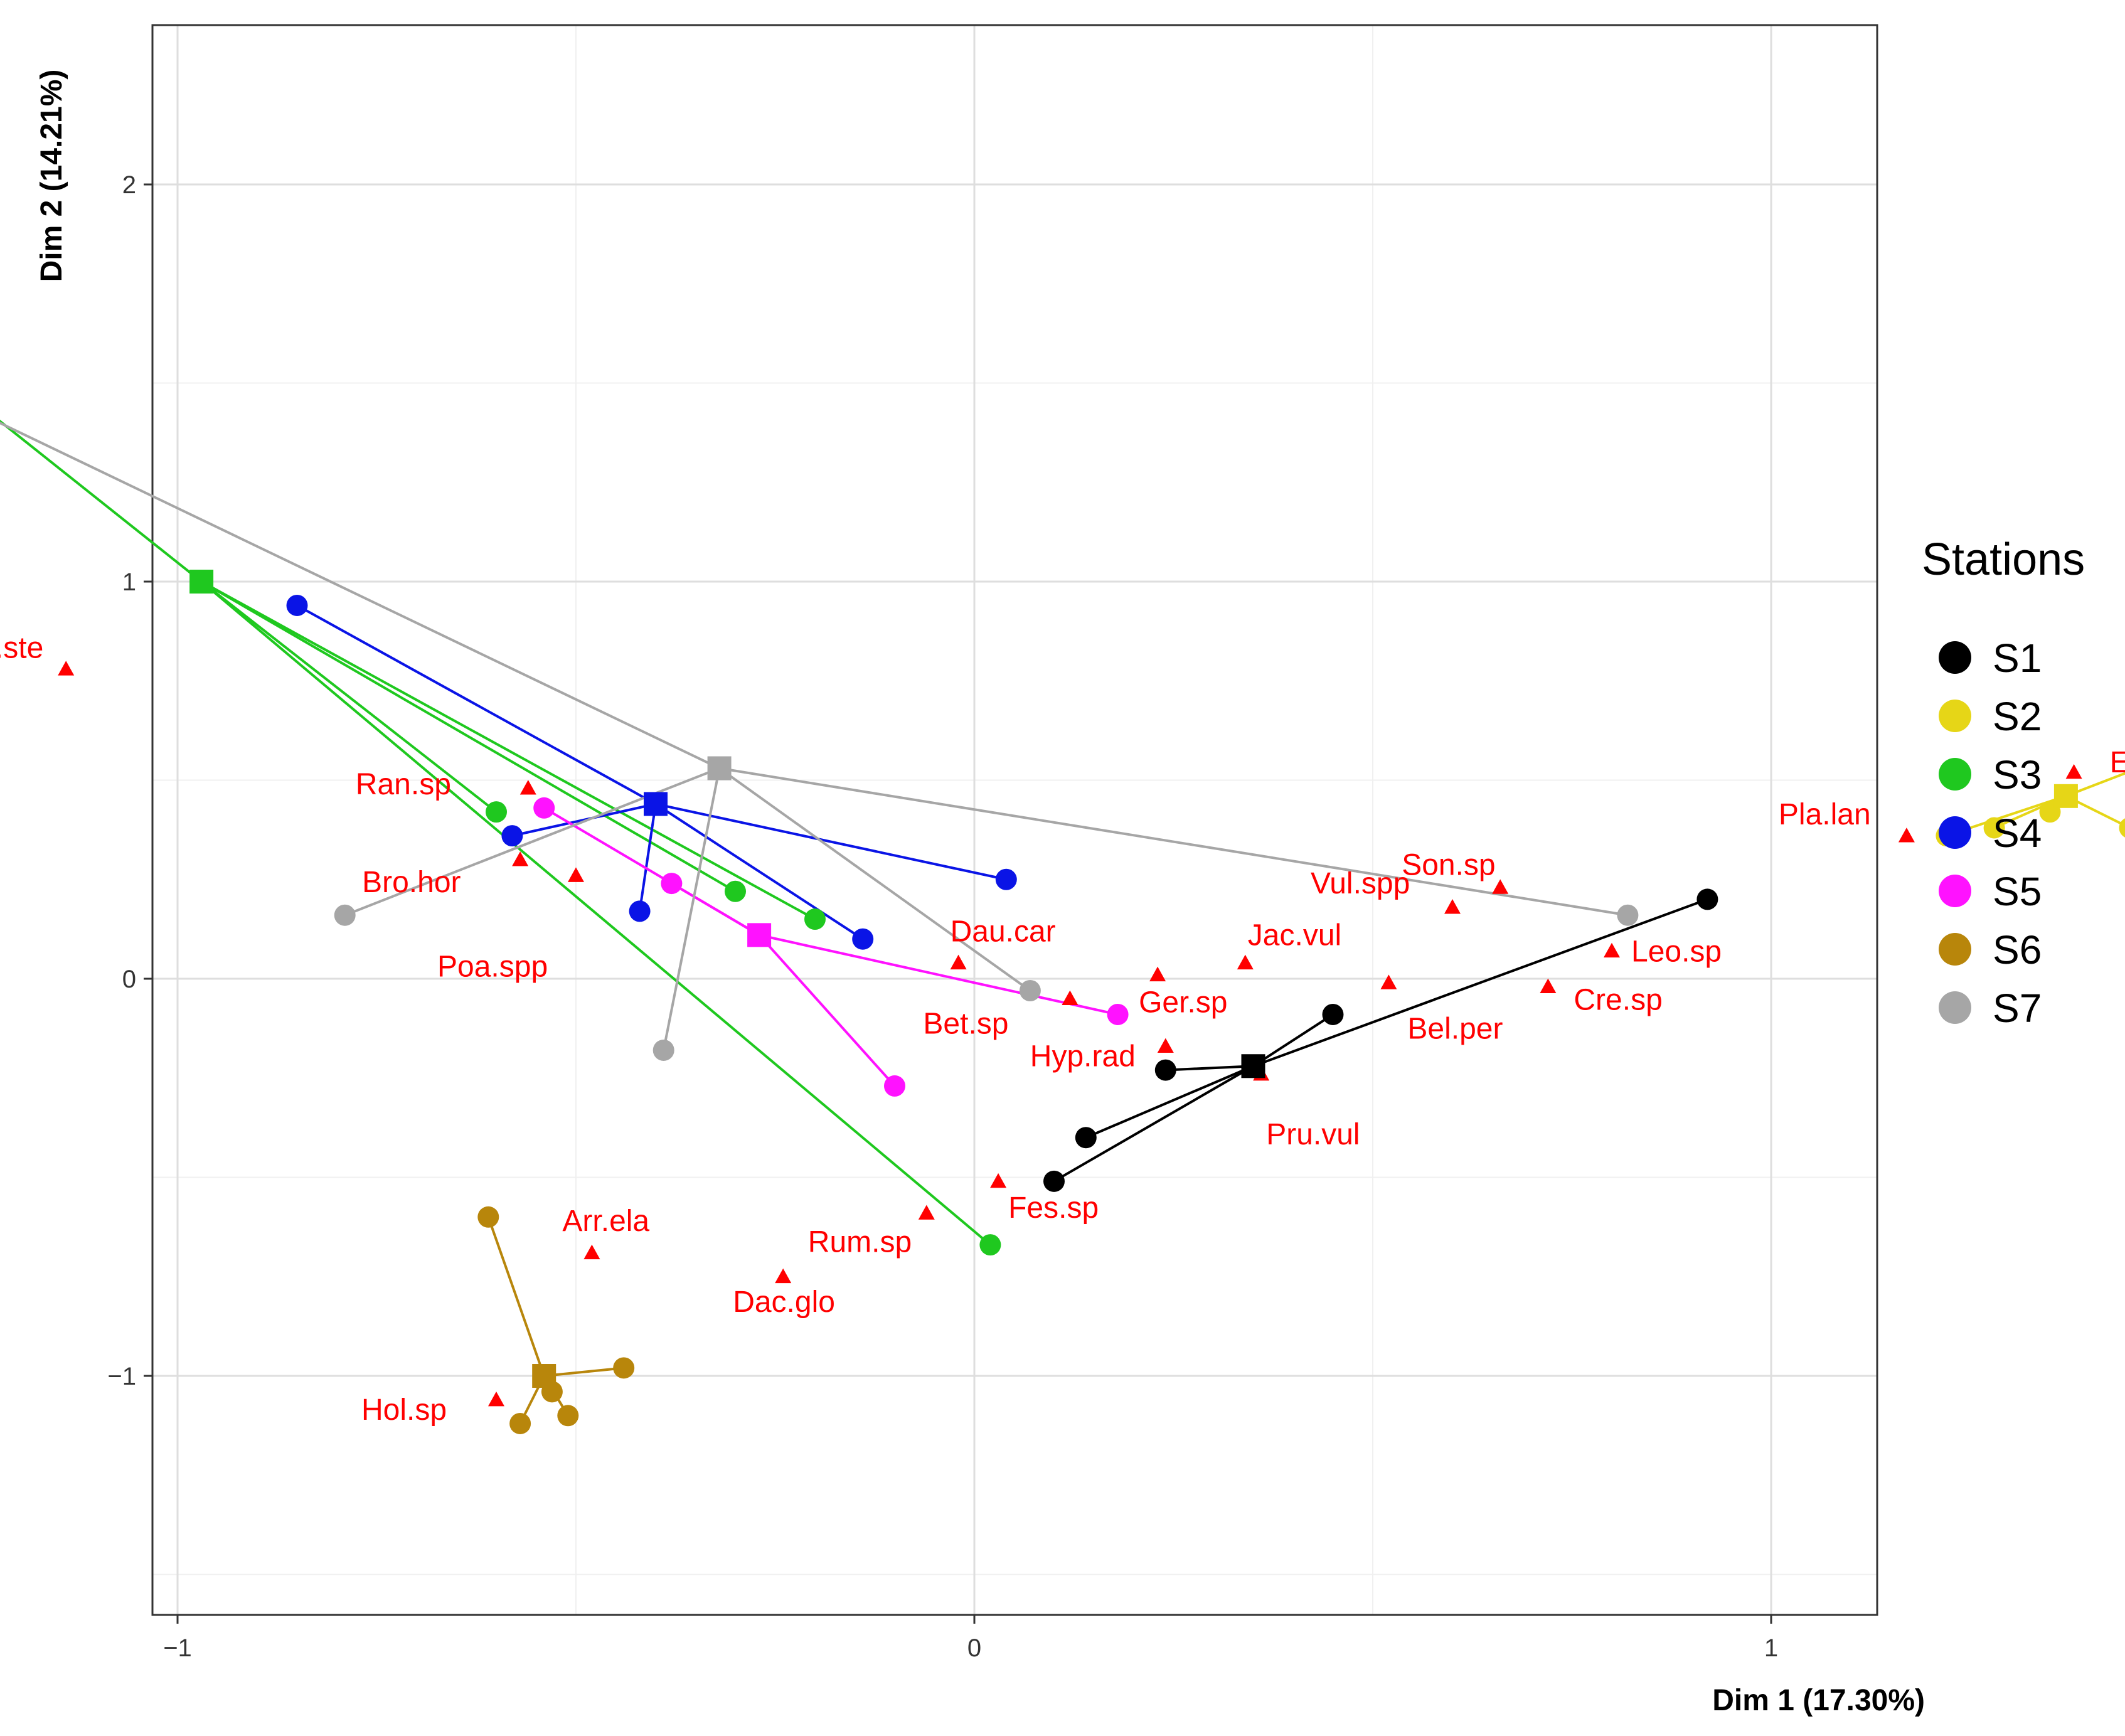 This screenshot has height=1736, width=2125. Describe the element at coordinates (1771, 1648) in the screenshot. I see `x-tick-label: 1` at that location.